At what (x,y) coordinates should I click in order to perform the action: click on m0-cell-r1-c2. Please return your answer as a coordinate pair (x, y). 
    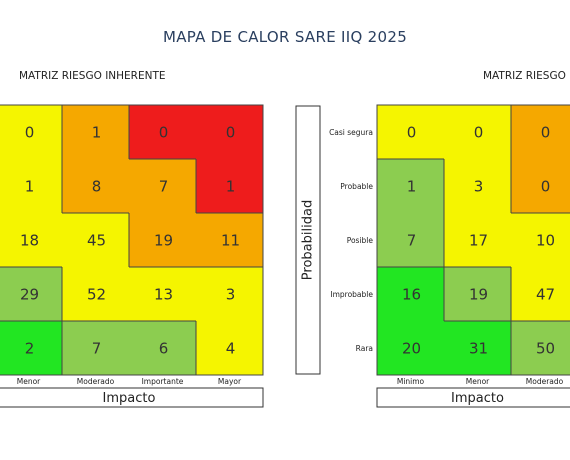
    Looking at the image, I should click on (162, 186).